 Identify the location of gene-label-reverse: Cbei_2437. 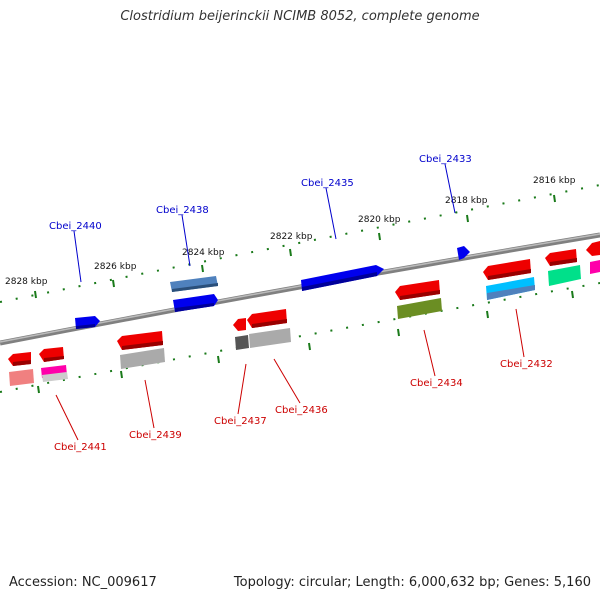
(240, 421).